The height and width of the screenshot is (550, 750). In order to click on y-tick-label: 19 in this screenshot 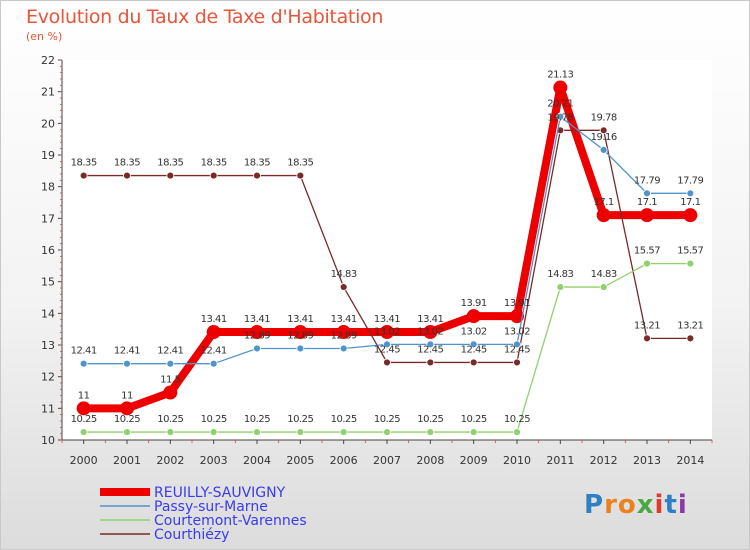, I will do `click(48, 155)`.